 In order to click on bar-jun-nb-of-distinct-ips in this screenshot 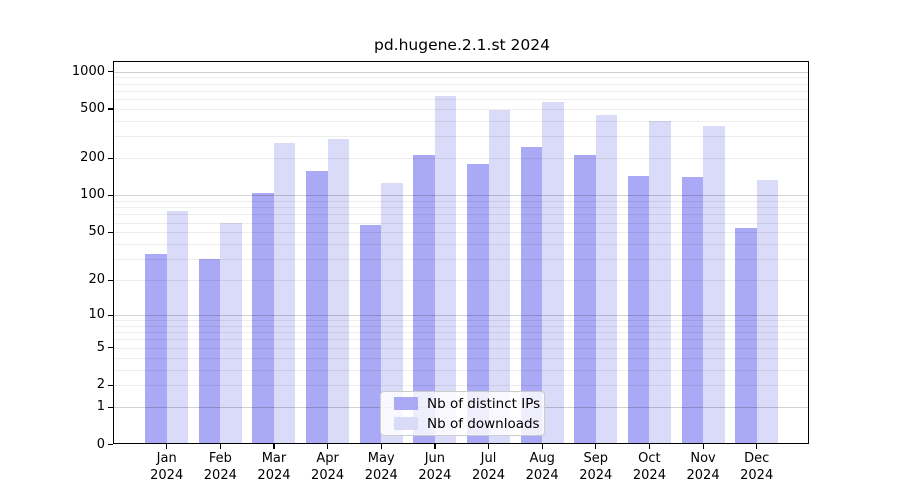, I will do `click(424, 300)`.